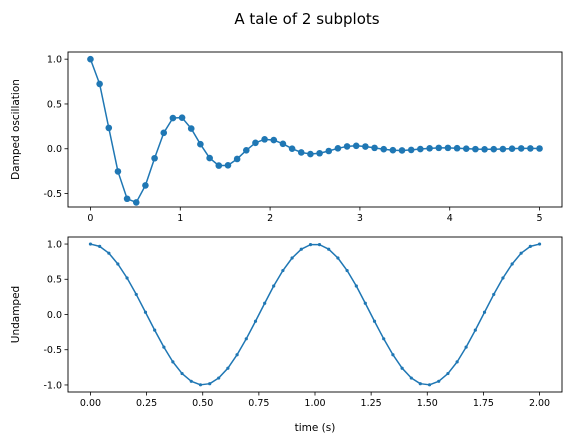 This screenshot has width=574, height=443. What do you see at coordinates (539, 403) in the screenshot?
I see `x-tick-label: 2.00` at bounding box center [539, 403].